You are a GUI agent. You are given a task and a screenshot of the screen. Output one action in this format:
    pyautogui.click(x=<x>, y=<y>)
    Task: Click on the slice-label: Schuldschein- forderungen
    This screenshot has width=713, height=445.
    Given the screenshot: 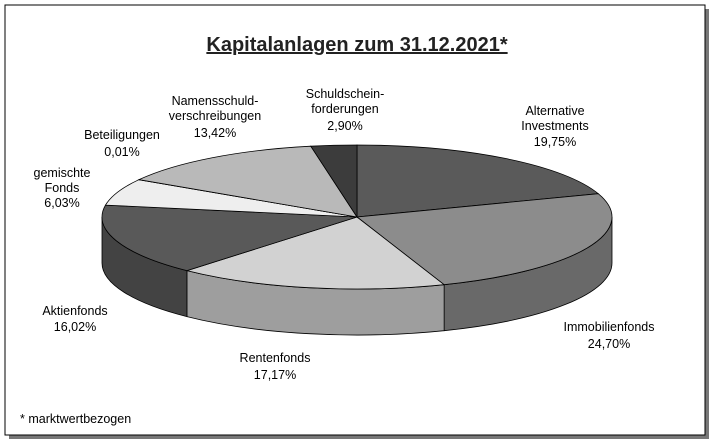 What is the action you would take?
    pyautogui.click(x=345, y=101)
    